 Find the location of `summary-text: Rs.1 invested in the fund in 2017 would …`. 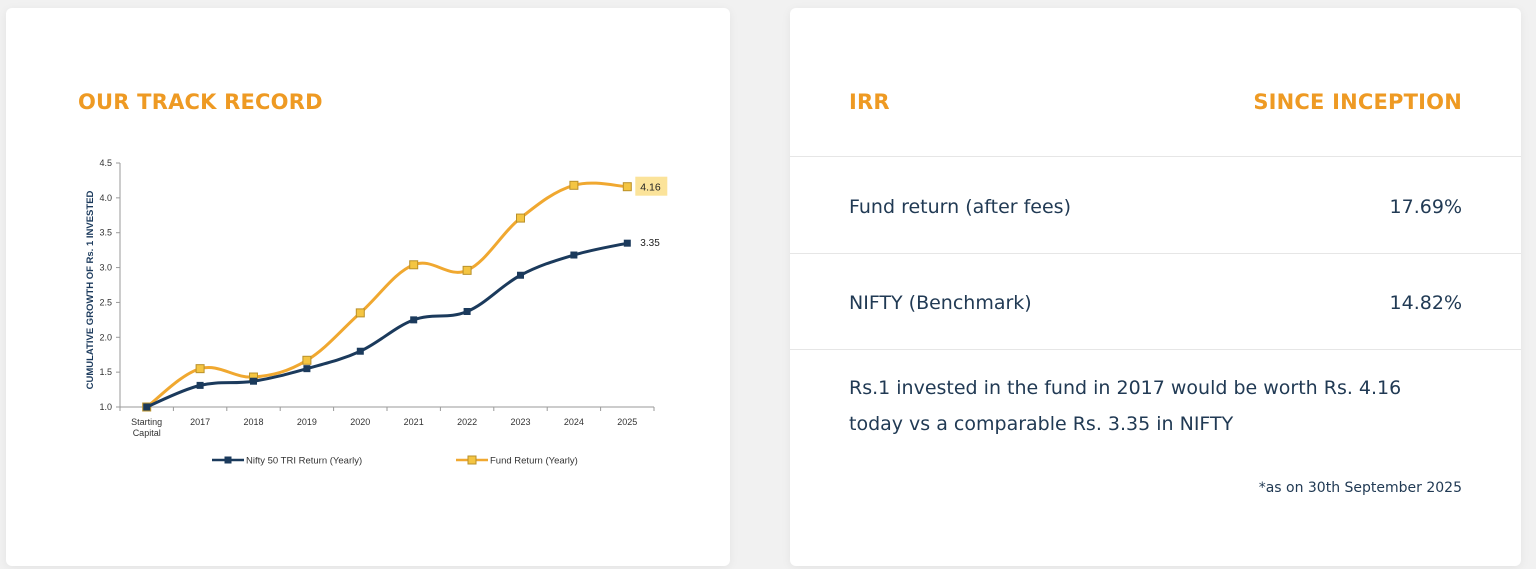

summary-text: Rs.1 invested in the fund in 2017 would … is located at coordinates (1125, 406).